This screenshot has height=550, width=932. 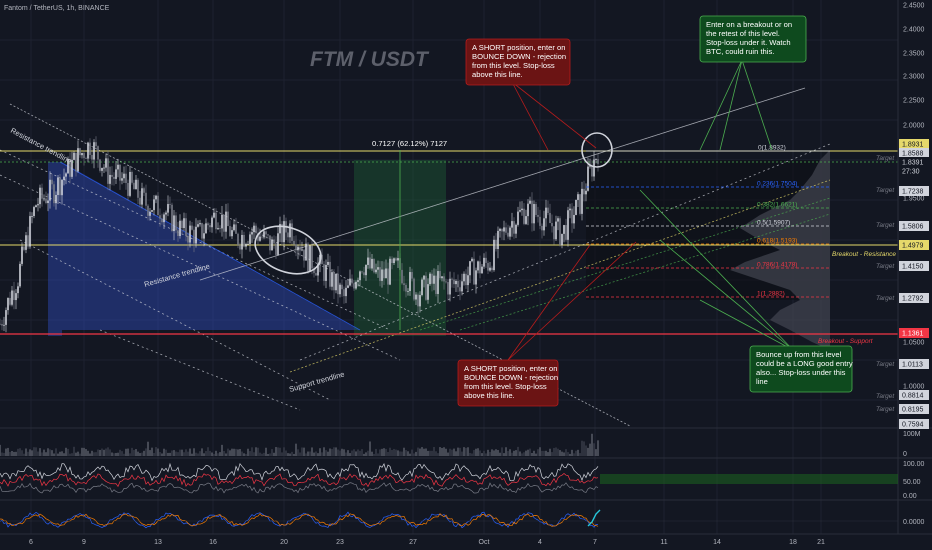 I want to click on target-label-4: Target, so click(x=885, y=298).